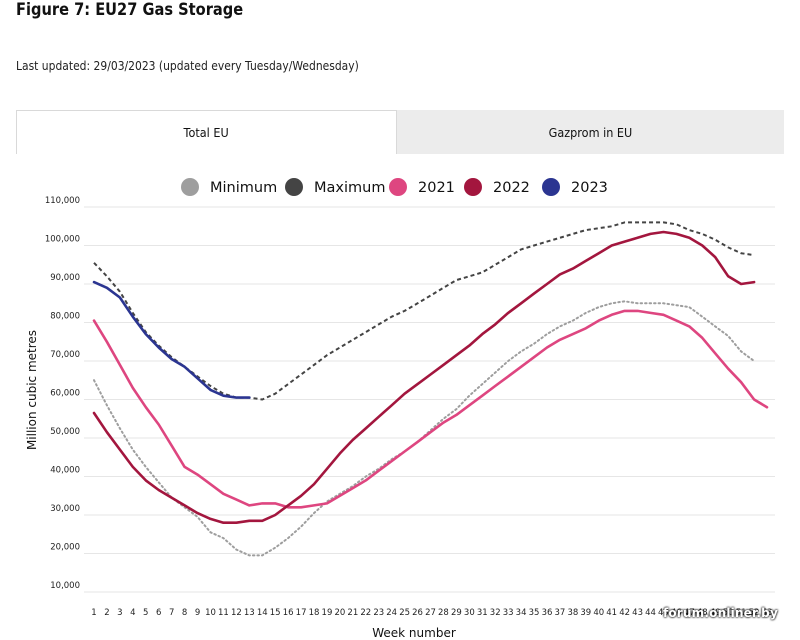 The height and width of the screenshot is (640, 800). What do you see at coordinates (352, 613) in the screenshot?
I see `x-tick-label: 21` at bounding box center [352, 613].